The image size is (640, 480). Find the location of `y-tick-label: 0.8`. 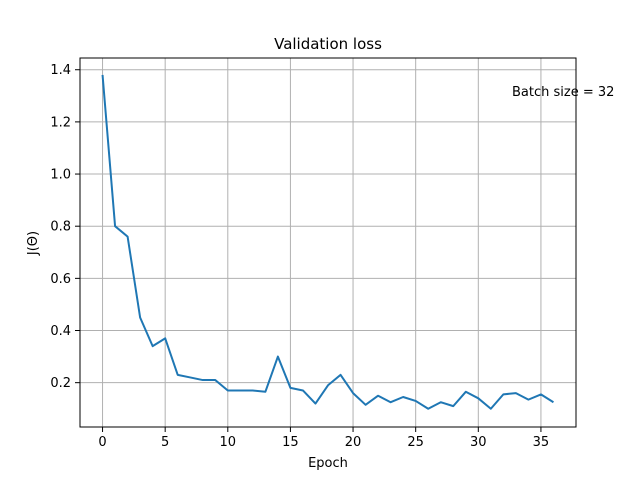

y-tick-label: 0.8 is located at coordinates (60, 227).